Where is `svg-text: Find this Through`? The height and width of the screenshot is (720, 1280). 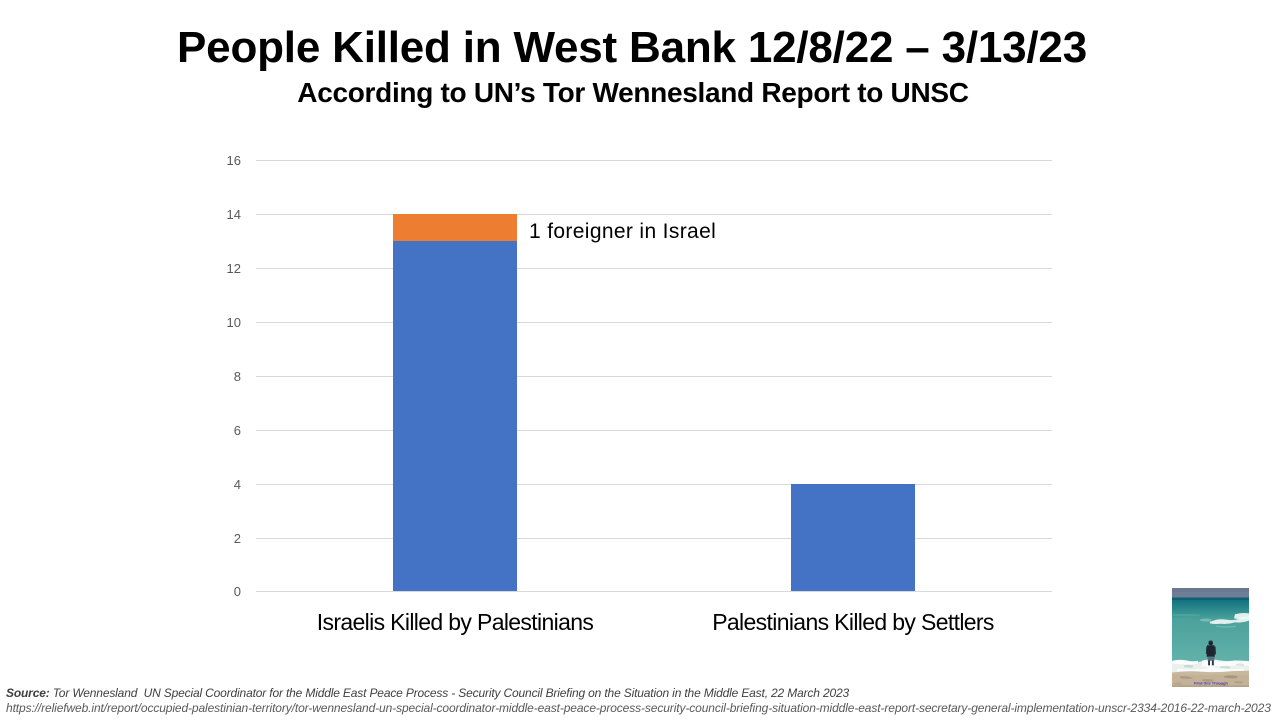 svg-text: Find this Through is located at coordinates (1211, 682).